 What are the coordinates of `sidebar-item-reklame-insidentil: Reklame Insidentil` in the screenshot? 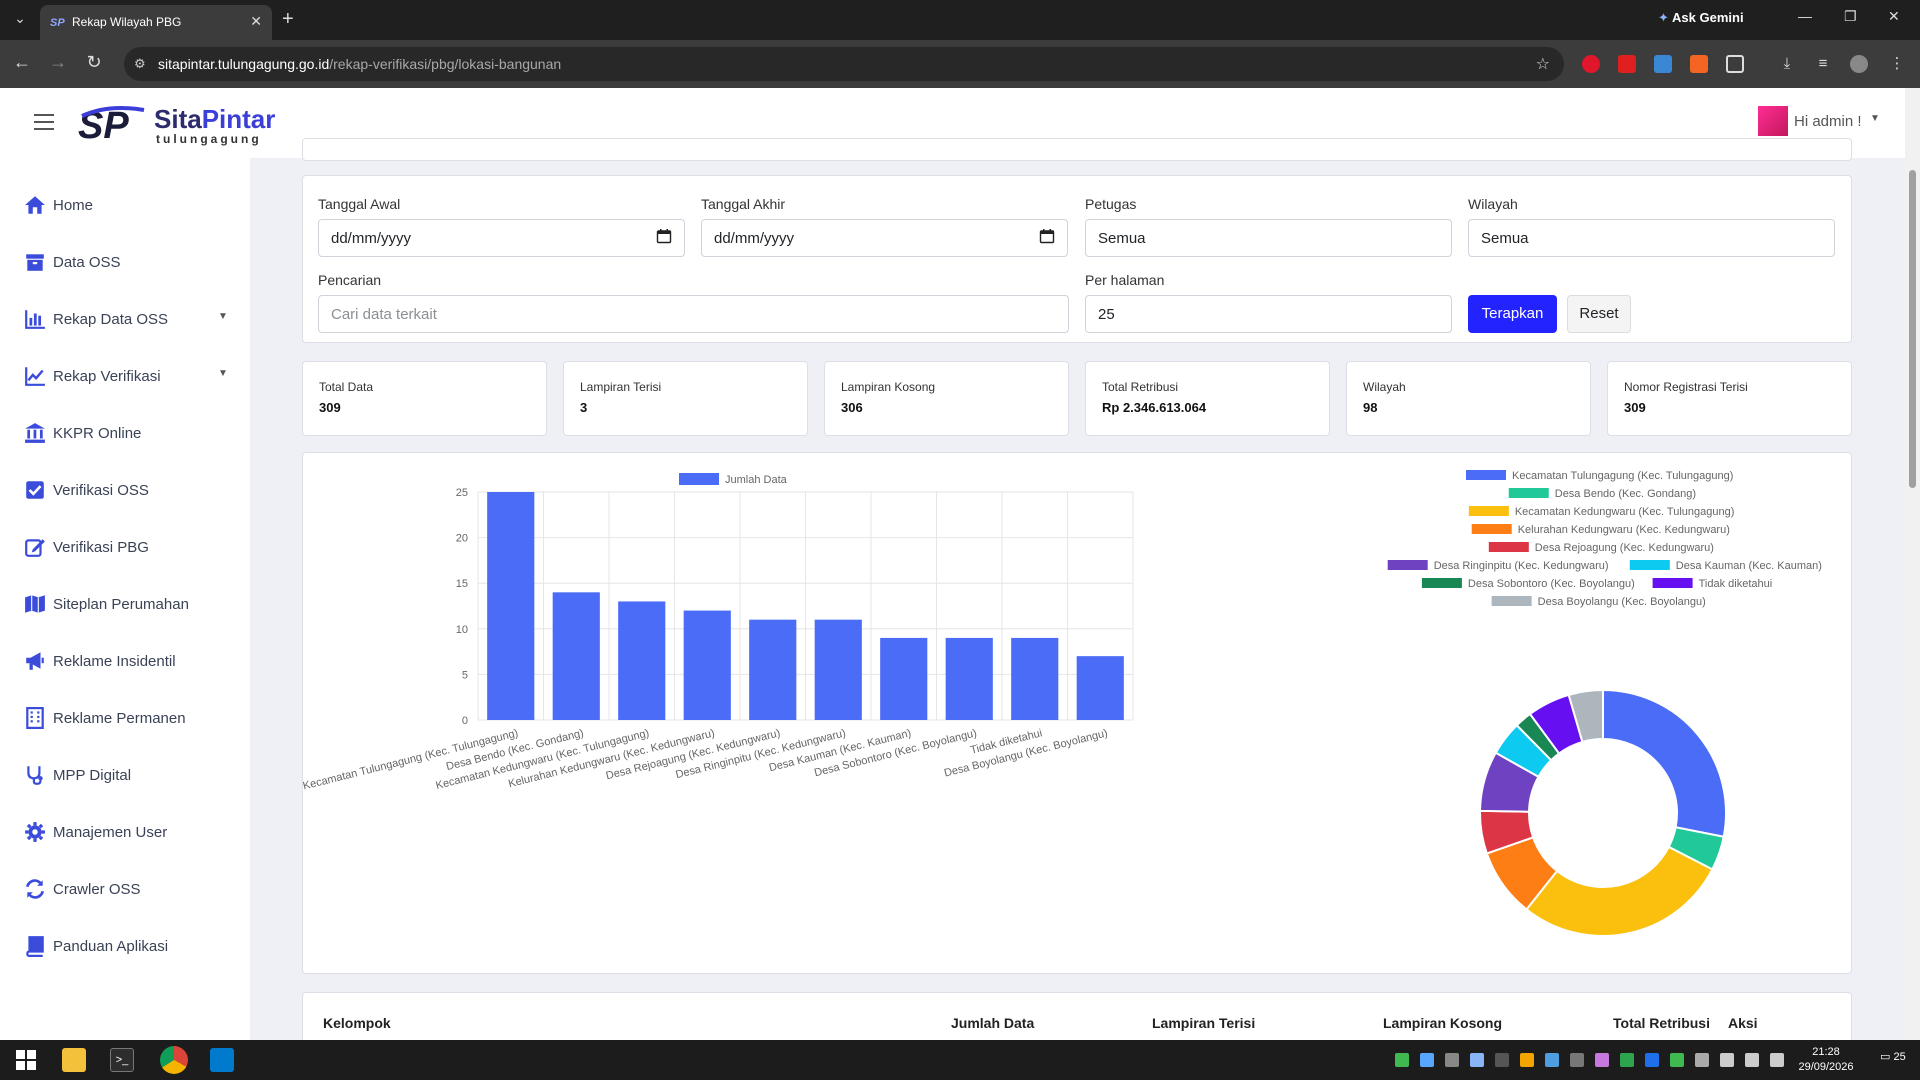 It's located at (125, 662).